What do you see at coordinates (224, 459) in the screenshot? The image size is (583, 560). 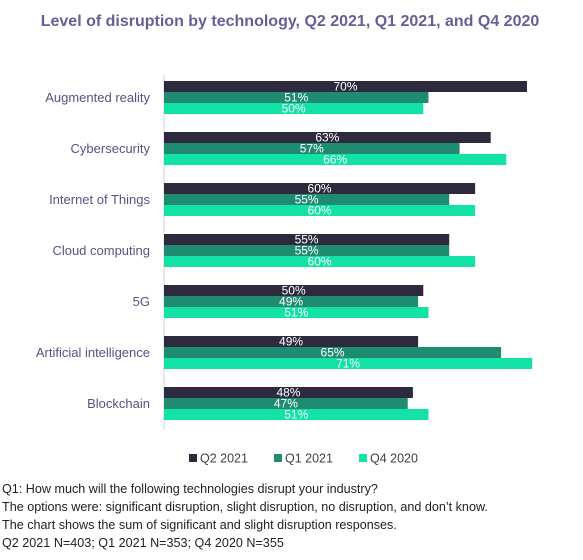 I see `legend-label-q2-2021: Q2 2021` at bounding box center [224, 459].